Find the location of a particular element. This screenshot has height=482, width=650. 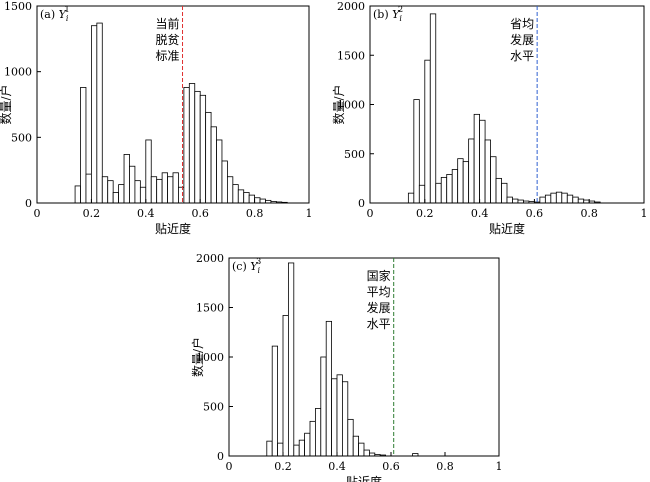

panel-label: (b) Yi2 is located at coordinates (388, 14).